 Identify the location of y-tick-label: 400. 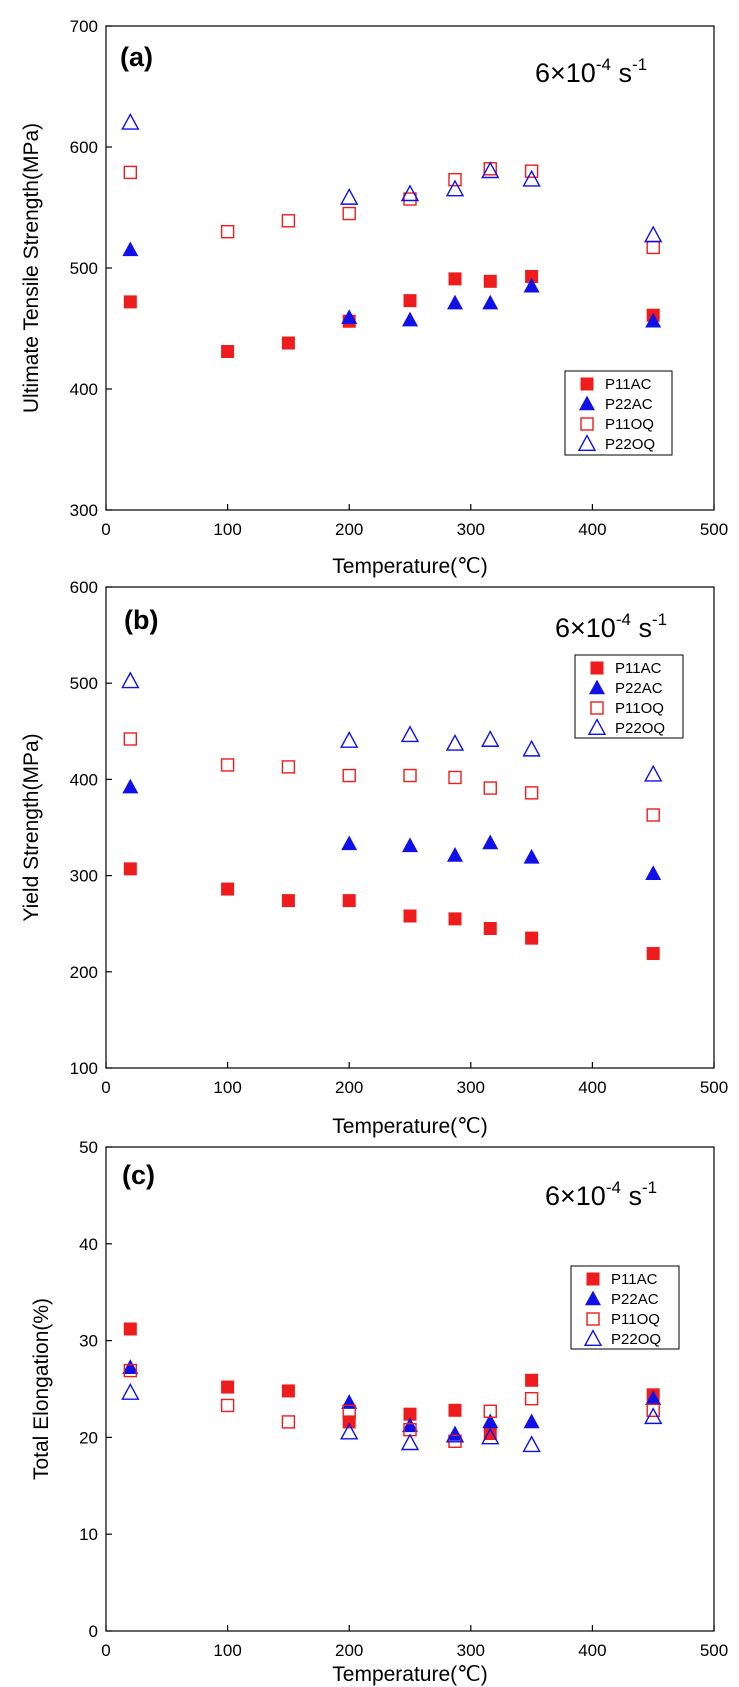
(84, 389).